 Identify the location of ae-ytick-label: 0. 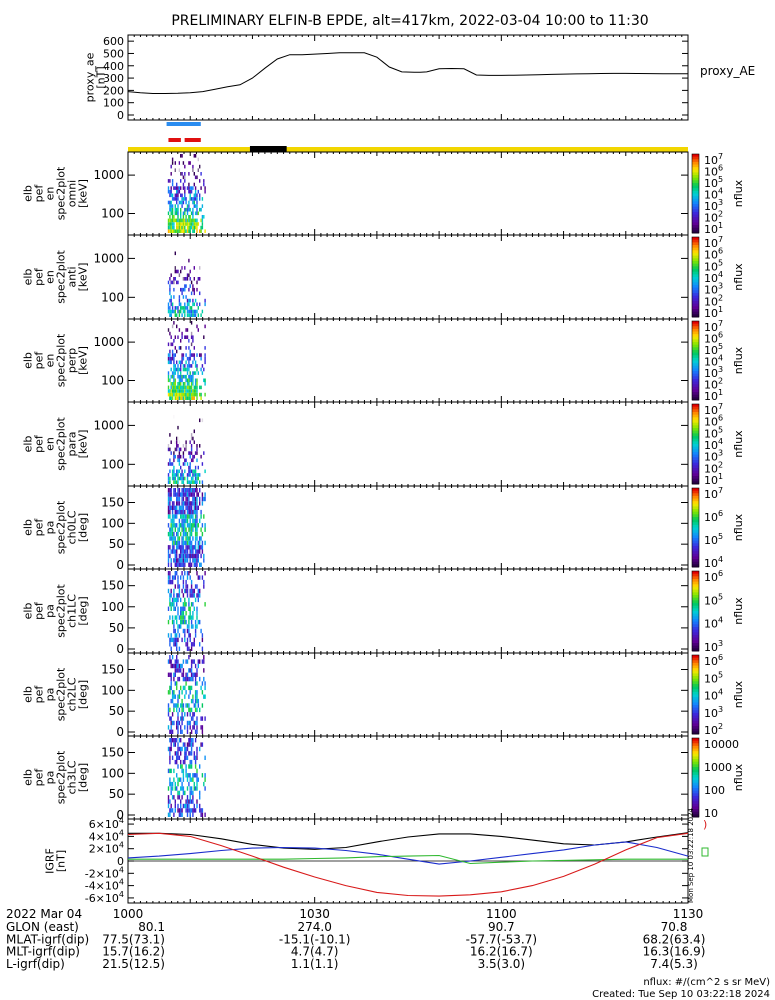
(120, 115).